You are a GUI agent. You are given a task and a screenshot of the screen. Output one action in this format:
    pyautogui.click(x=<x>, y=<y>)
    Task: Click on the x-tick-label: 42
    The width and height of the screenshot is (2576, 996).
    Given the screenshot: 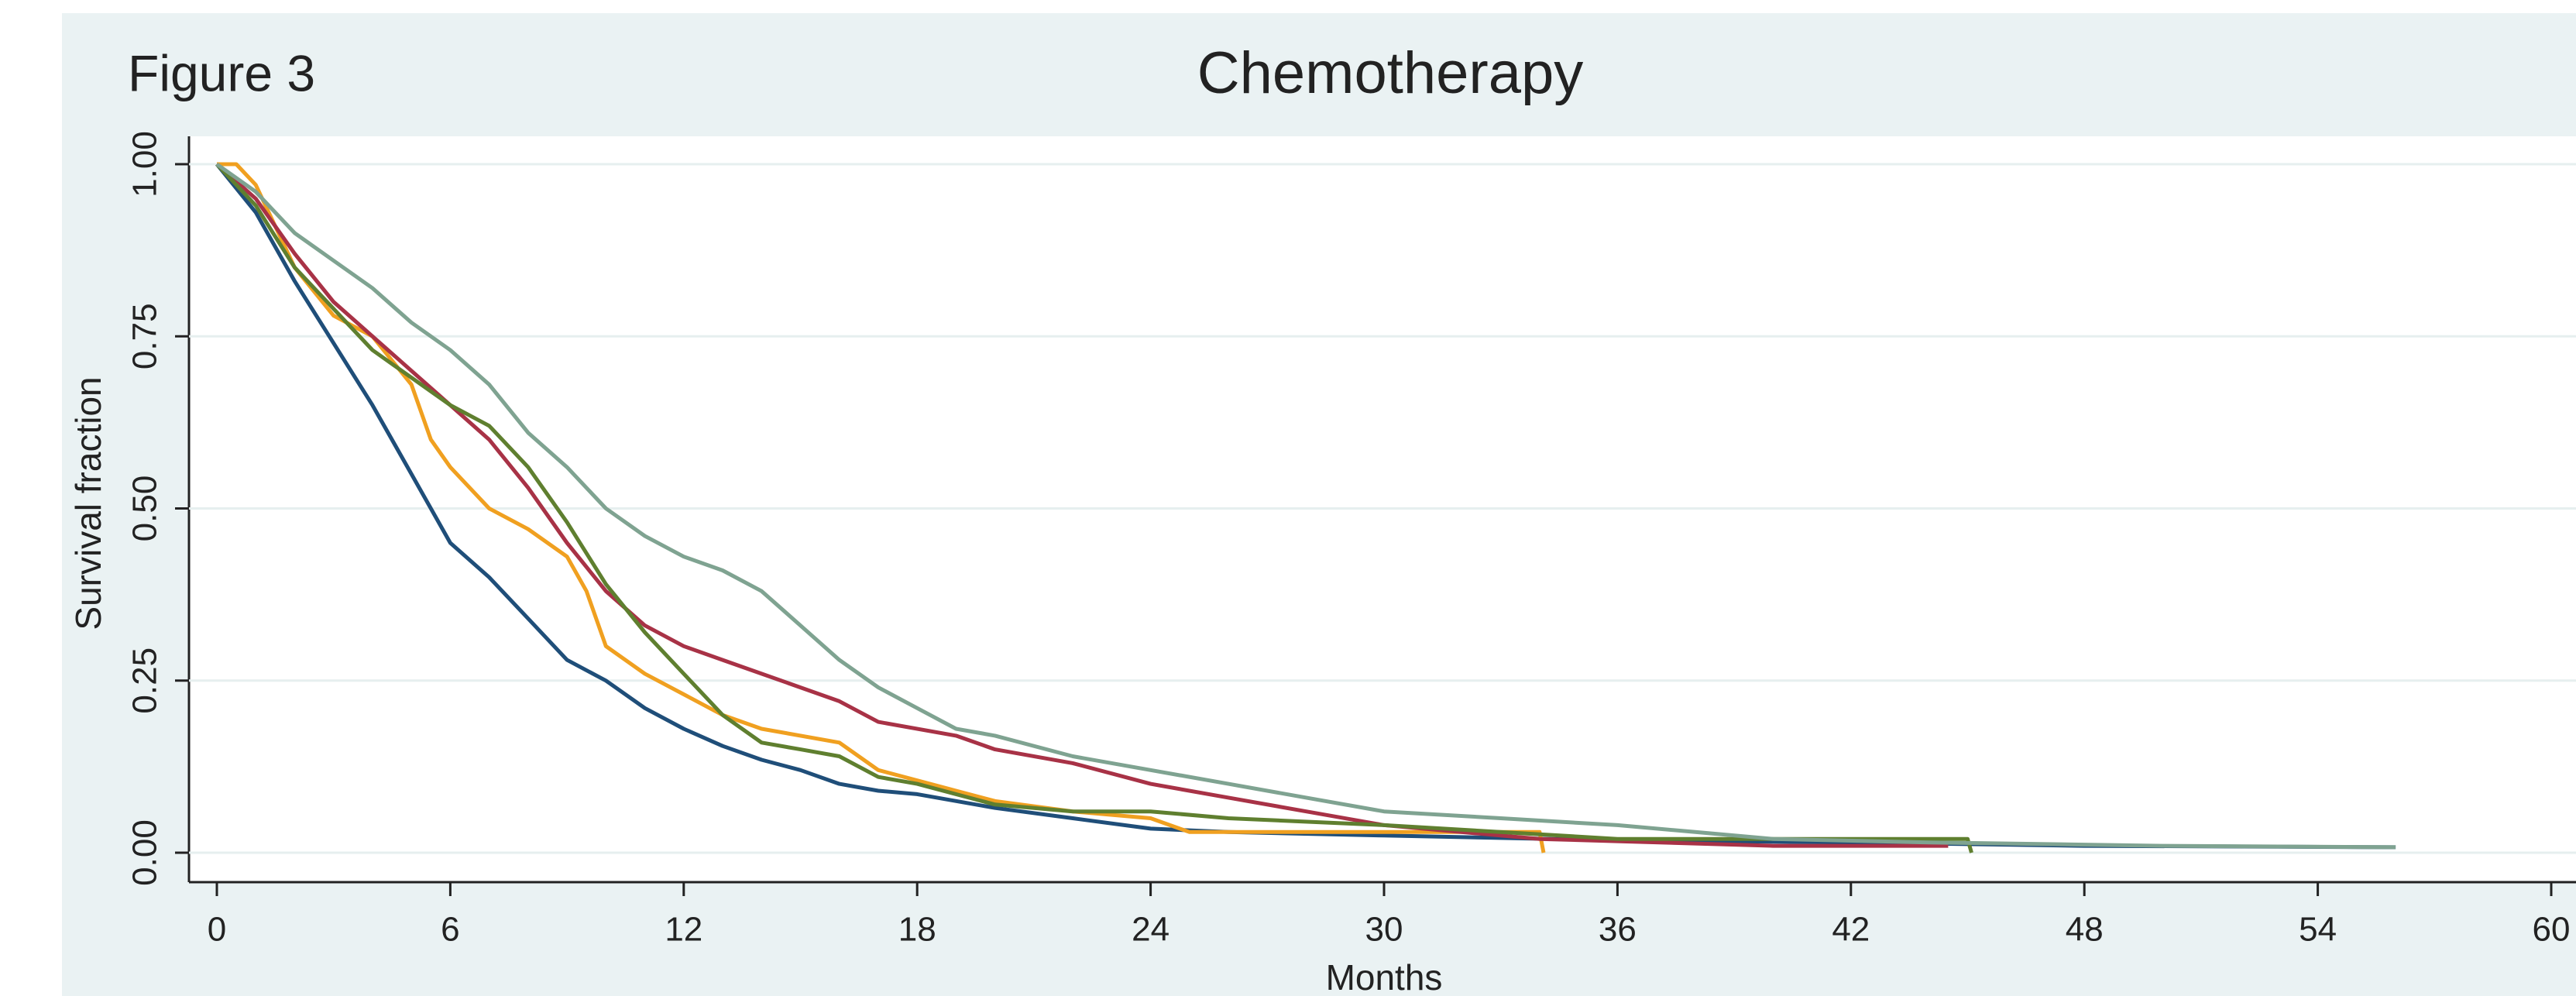 What is the action you would take?
    pyautogui.click(x=1851, y=930)
    